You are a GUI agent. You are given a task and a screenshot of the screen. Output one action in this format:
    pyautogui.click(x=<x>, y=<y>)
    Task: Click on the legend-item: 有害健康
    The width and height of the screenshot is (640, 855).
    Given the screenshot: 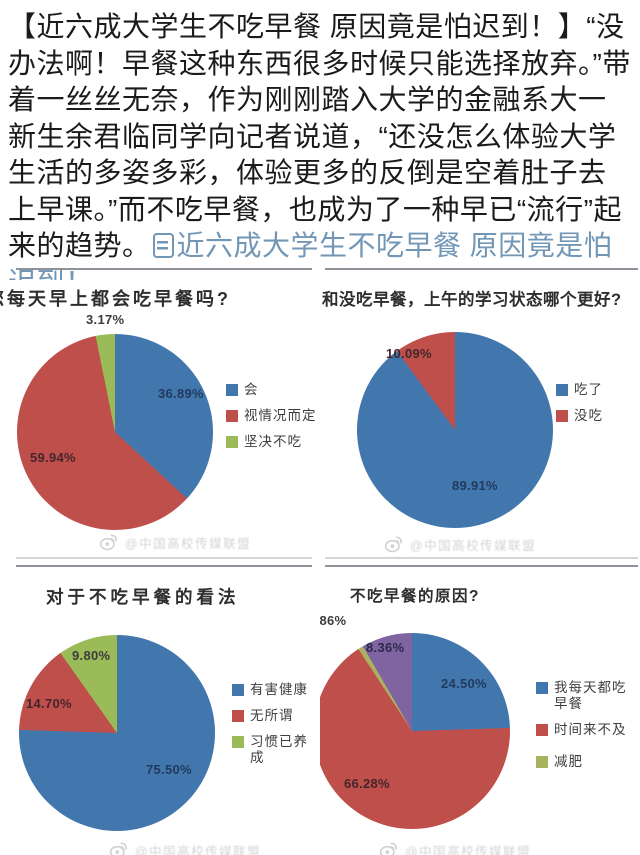 What is the action you would take?
    pyautogui.click(x=275, y=690)
    